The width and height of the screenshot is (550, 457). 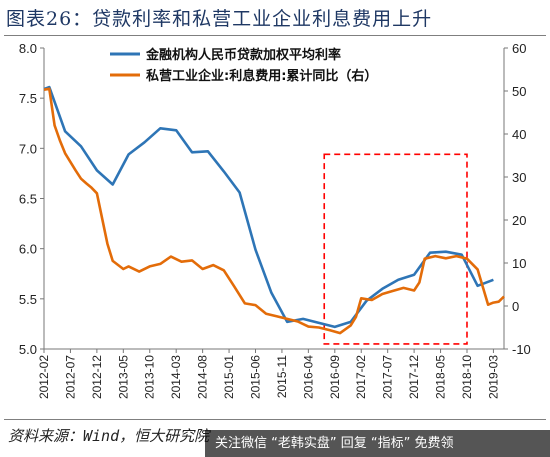 What do you see at coordinates (275, 419) in the screenshot?
I see `source-divider` at bounding box center [275, 419].